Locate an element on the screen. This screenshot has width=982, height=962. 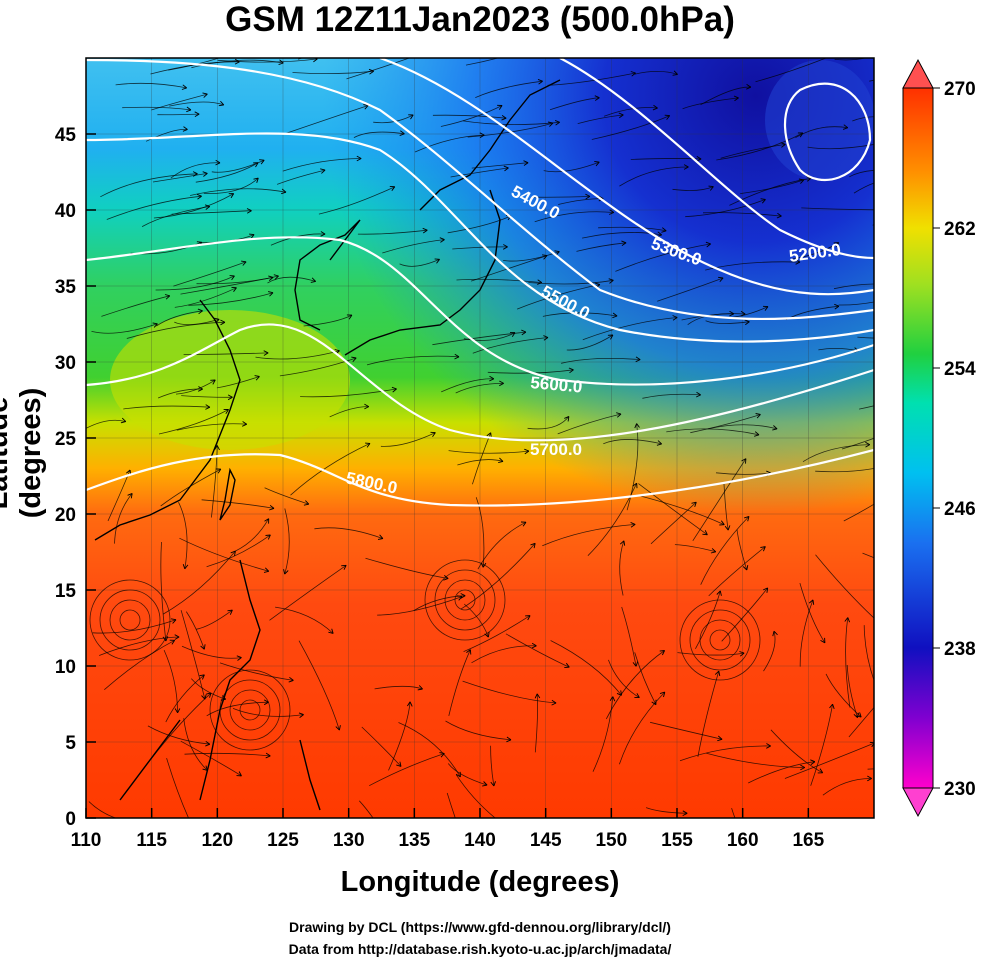
x-axis: 110 115 120 125 130 135 140 145 150 155 160 165 is located at coordinates (448, 829).